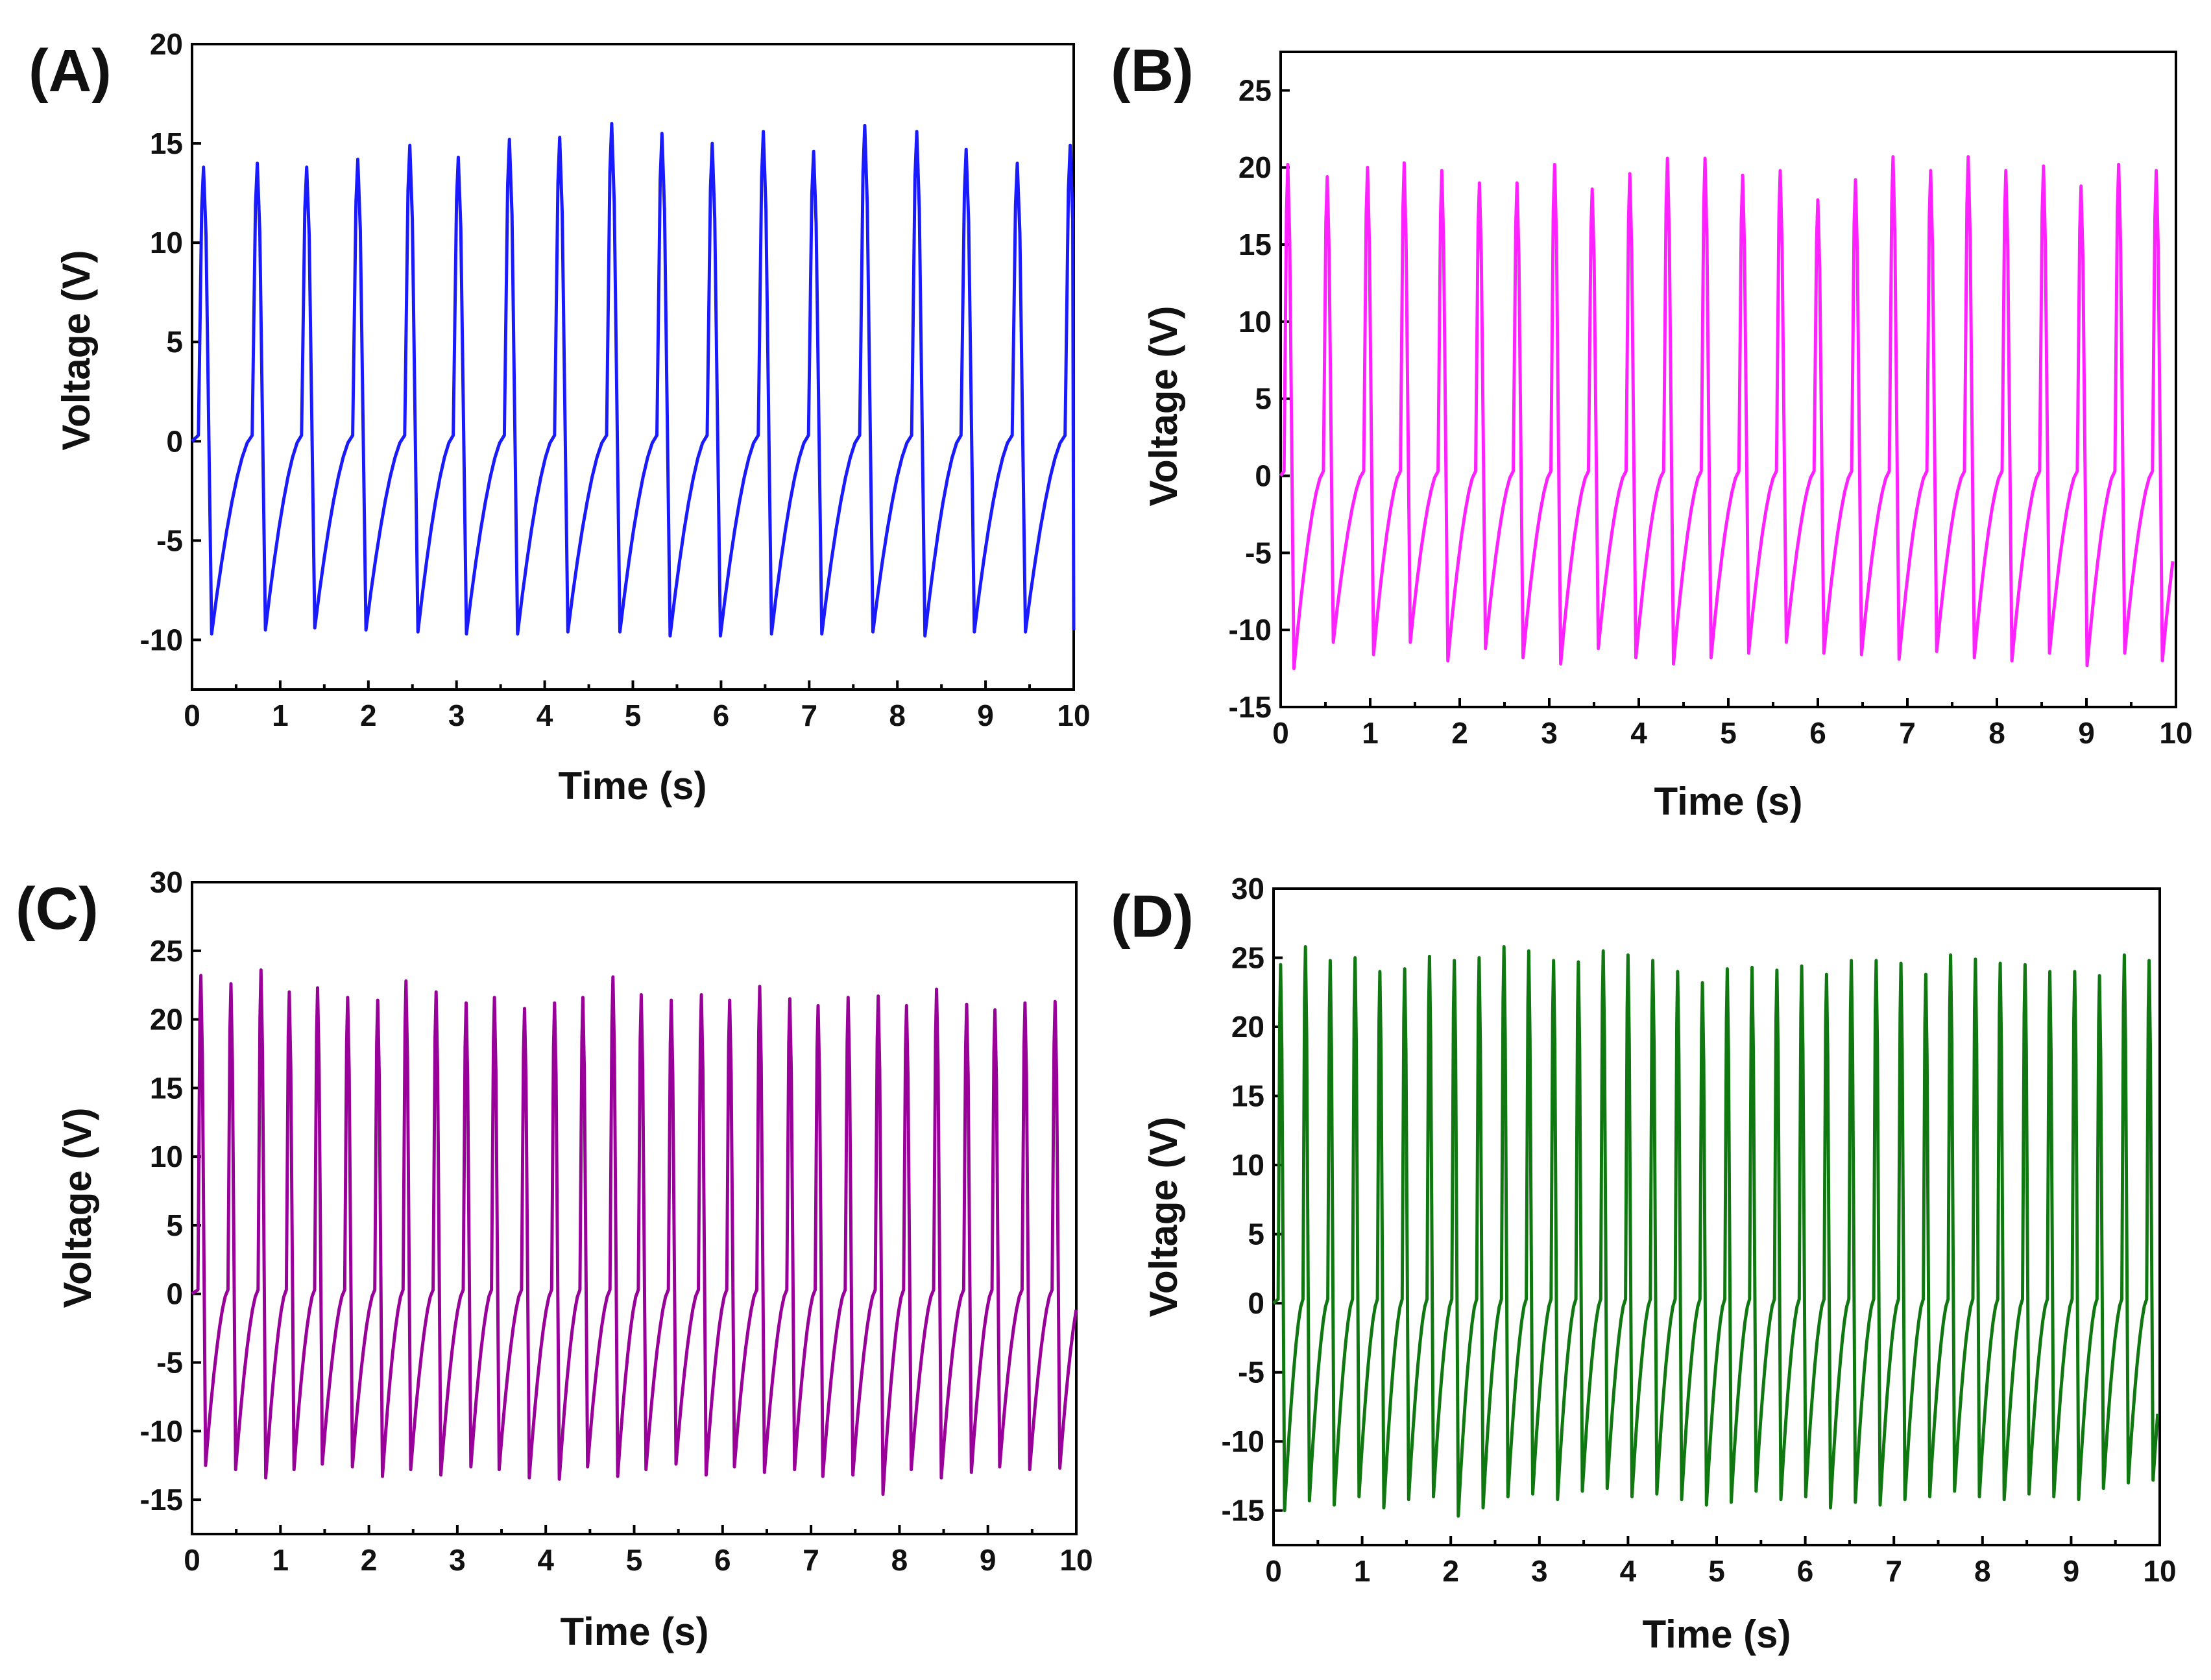 This screenshot has height=1680, width=2211. I want to click on panel-a-y-tick-label: 5, so click(174, 342).